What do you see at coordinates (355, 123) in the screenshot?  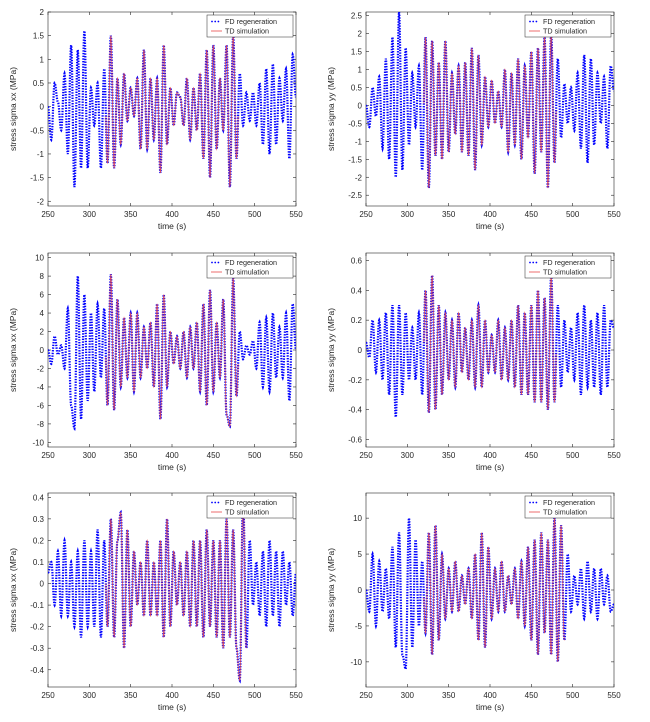 I see `y-tick-label: -0.5` at bounding box center [355, 123].